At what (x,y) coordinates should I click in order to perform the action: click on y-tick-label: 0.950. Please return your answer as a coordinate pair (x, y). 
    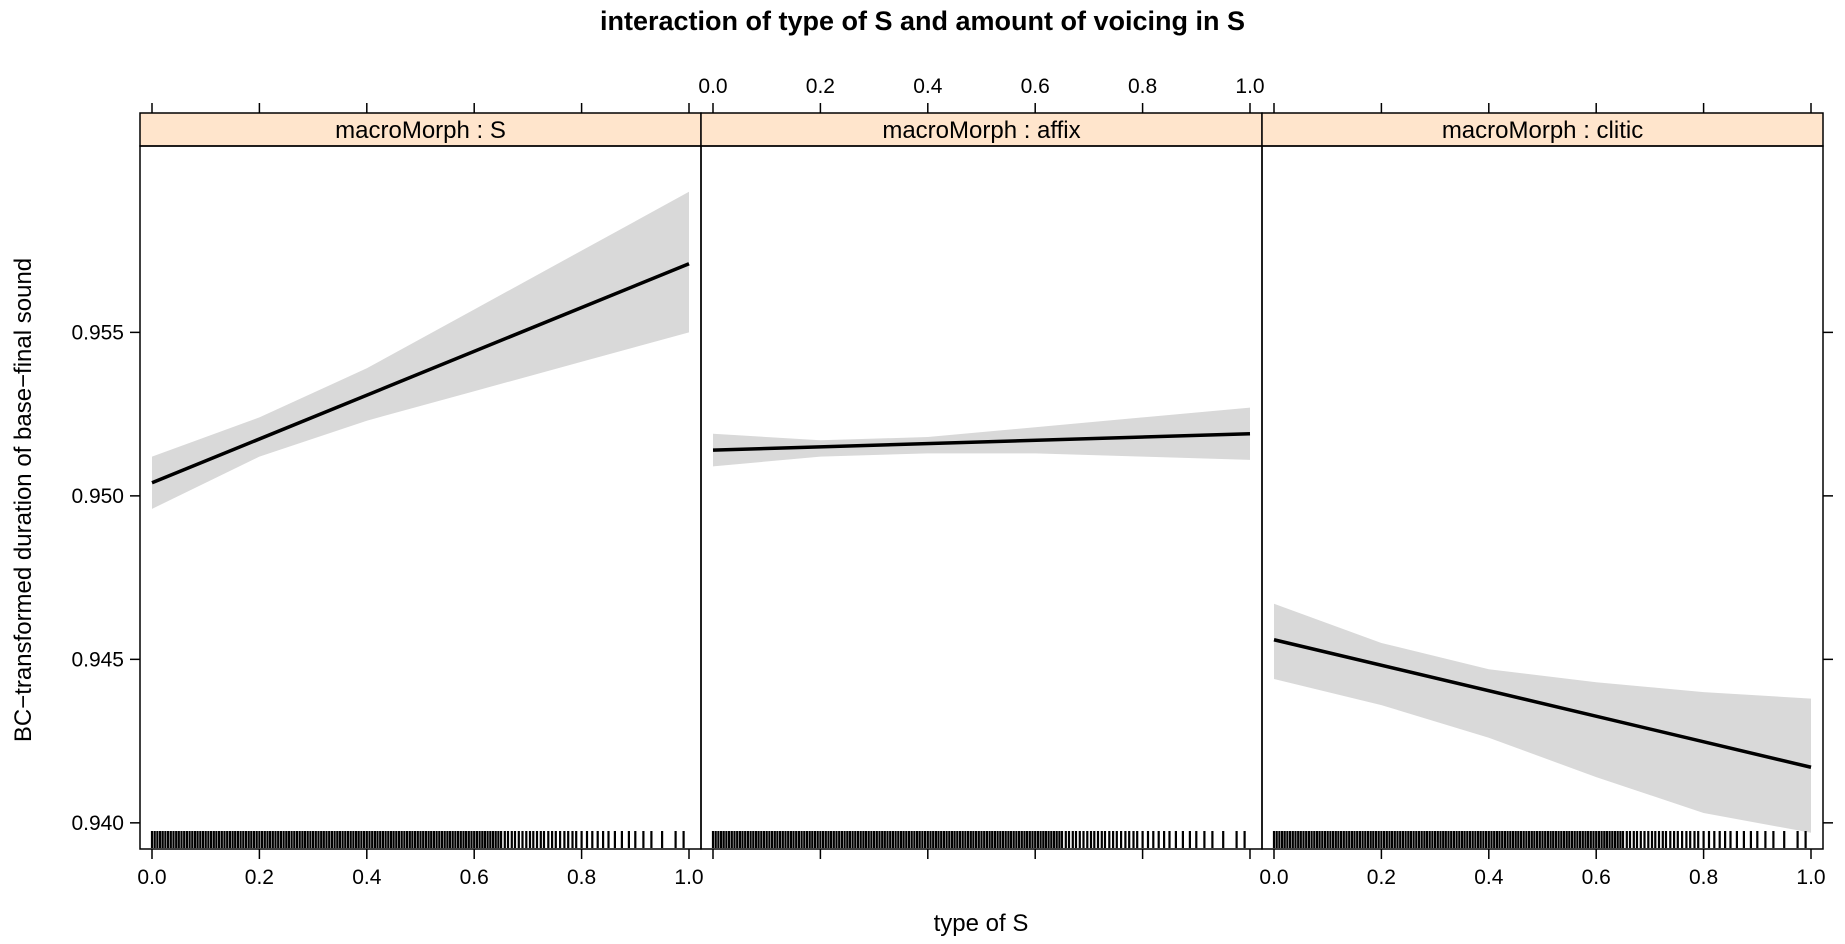
    Looking at the image, I should click on (97, 496).